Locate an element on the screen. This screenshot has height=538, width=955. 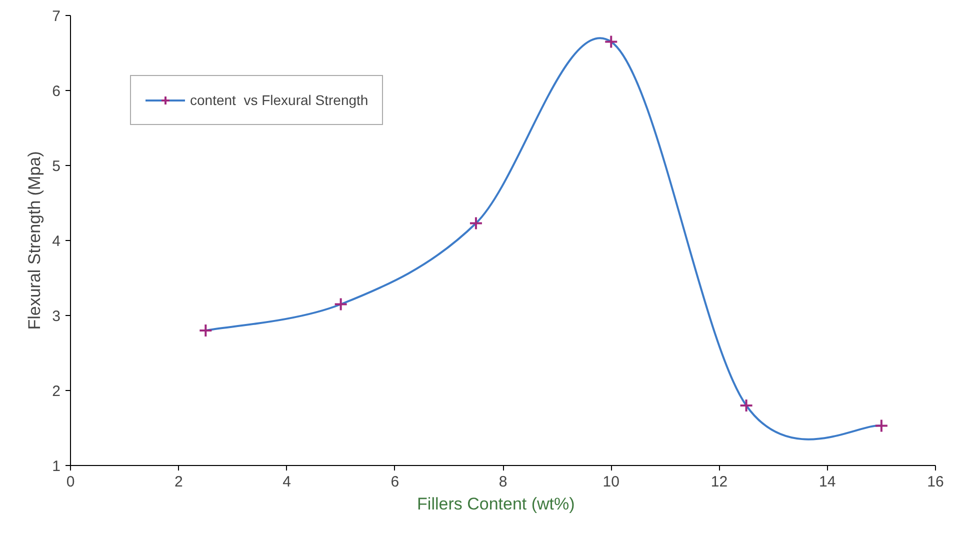
y-tick-label: 6 is located at coordinates (56, 91).